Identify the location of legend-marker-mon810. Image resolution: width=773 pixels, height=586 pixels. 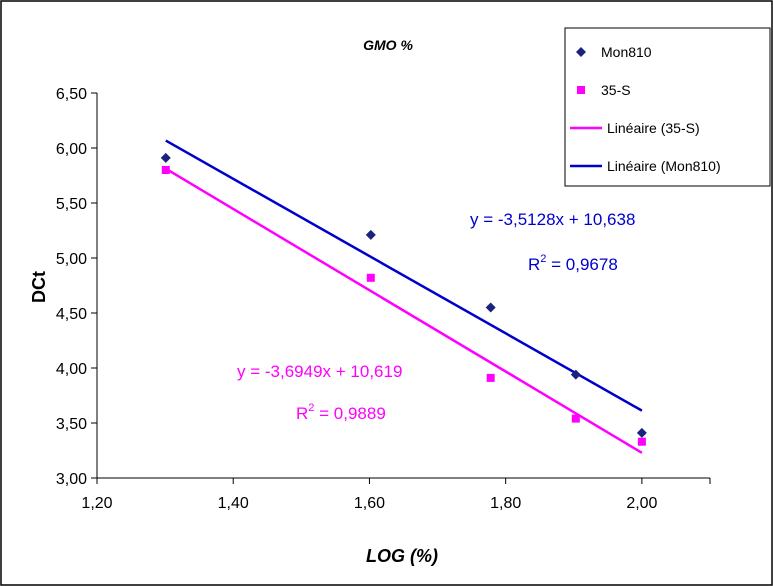
(581, 52).